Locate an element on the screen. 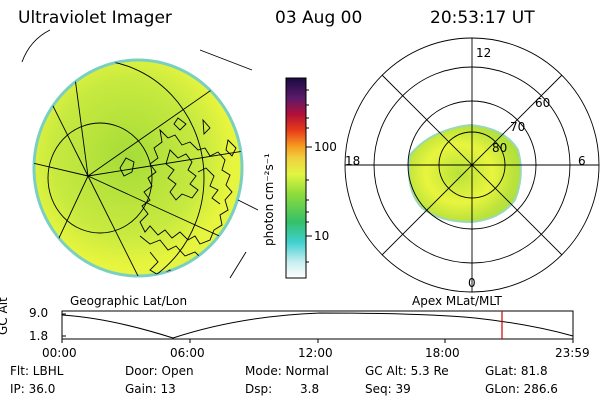 This screenshot has width=600, height=400. mlt-label-0: 0 is located at coordinates (472, 283).